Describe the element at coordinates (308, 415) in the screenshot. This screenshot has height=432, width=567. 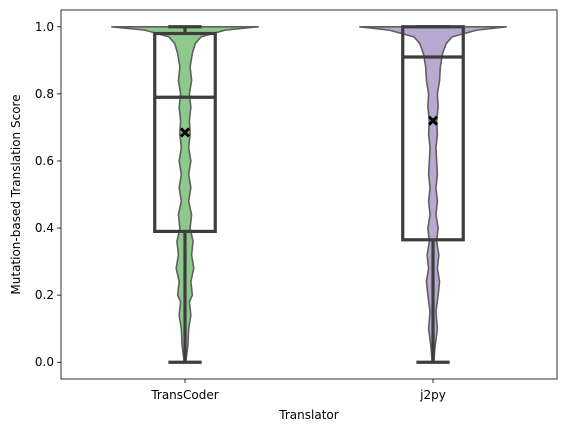
I see `x-axis-label: Translator` at that location.